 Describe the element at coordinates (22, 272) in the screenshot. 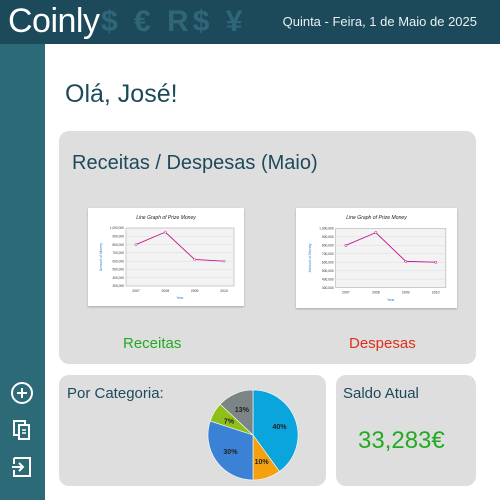

I see `sidebar` at that location.